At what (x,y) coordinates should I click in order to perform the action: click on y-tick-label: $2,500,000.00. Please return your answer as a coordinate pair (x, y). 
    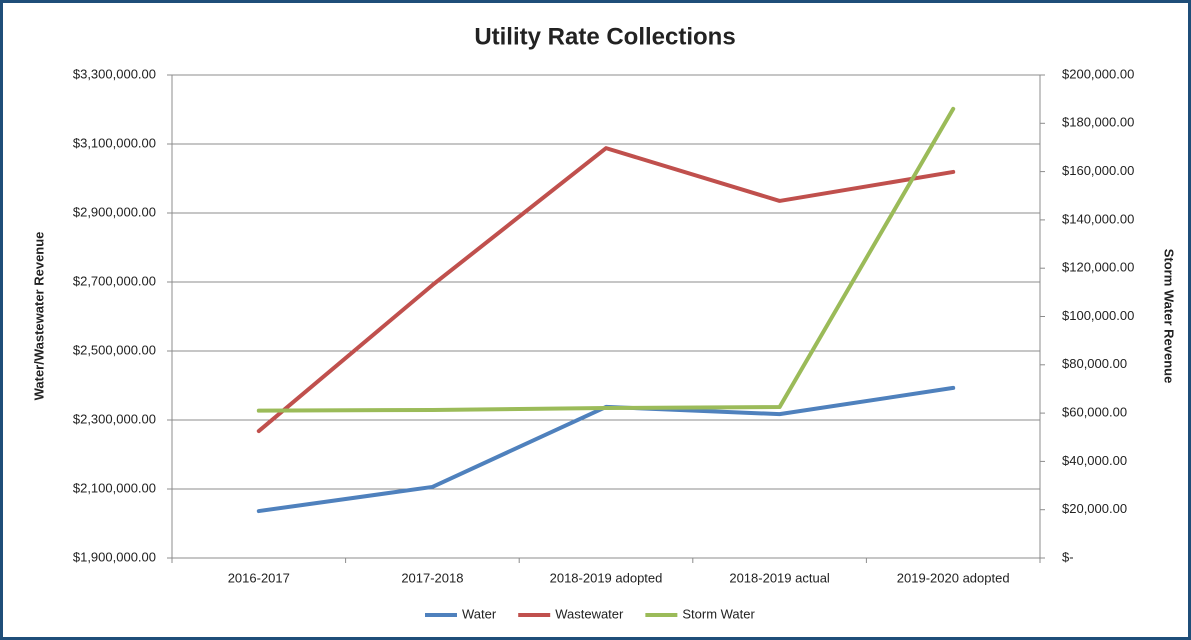
    Looking at the image, I should click on (114, 349).